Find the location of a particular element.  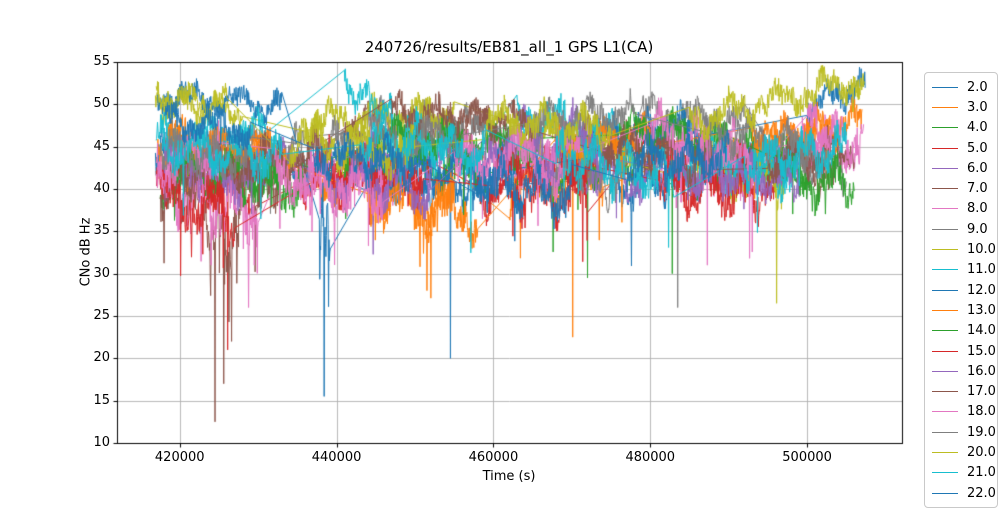

legend-entry: 3.0 is located at coordinates (961, 107).